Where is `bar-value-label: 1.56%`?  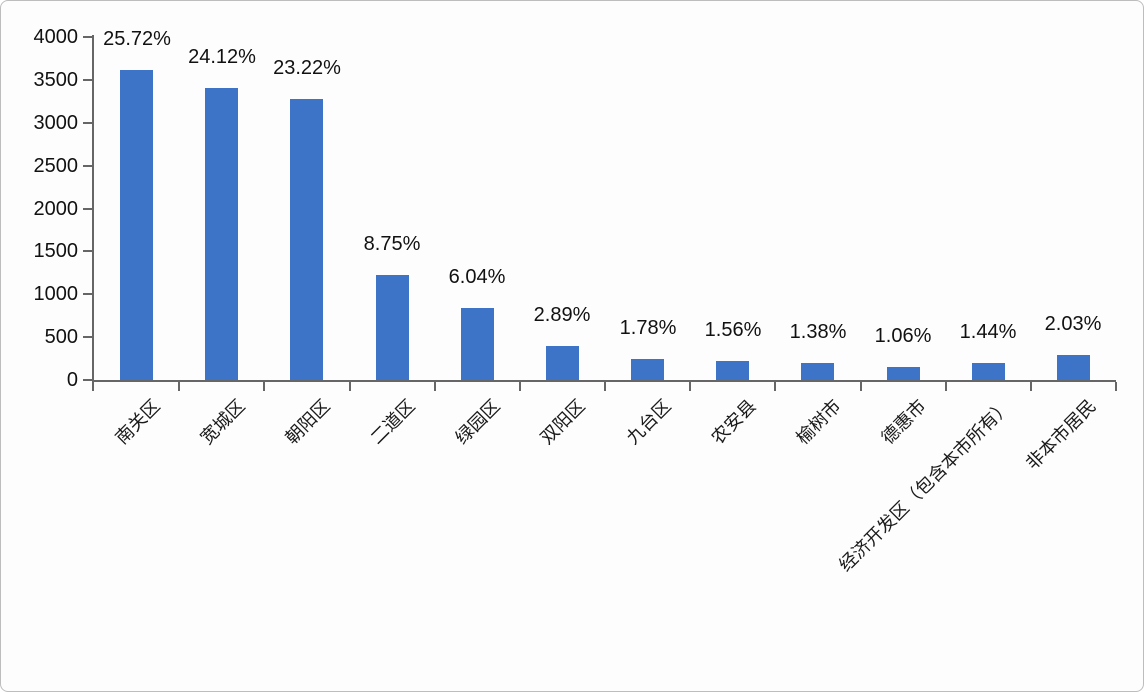 bar-value-label: 1.56% is located at coordinates (733, 330).